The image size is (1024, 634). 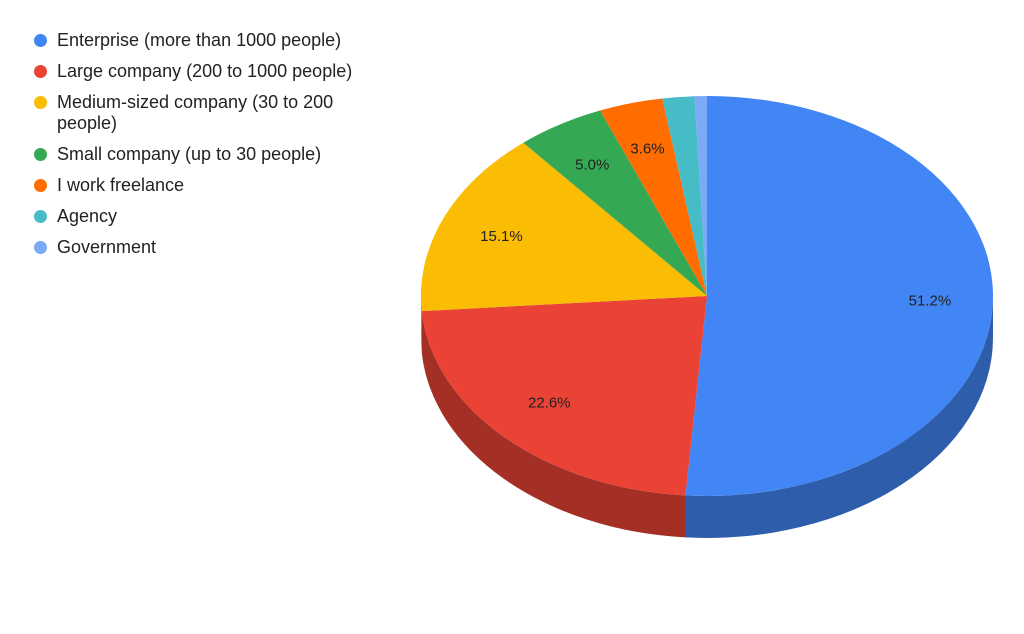 I want to click on legend-label: Agency, so click(x=87, y=216).